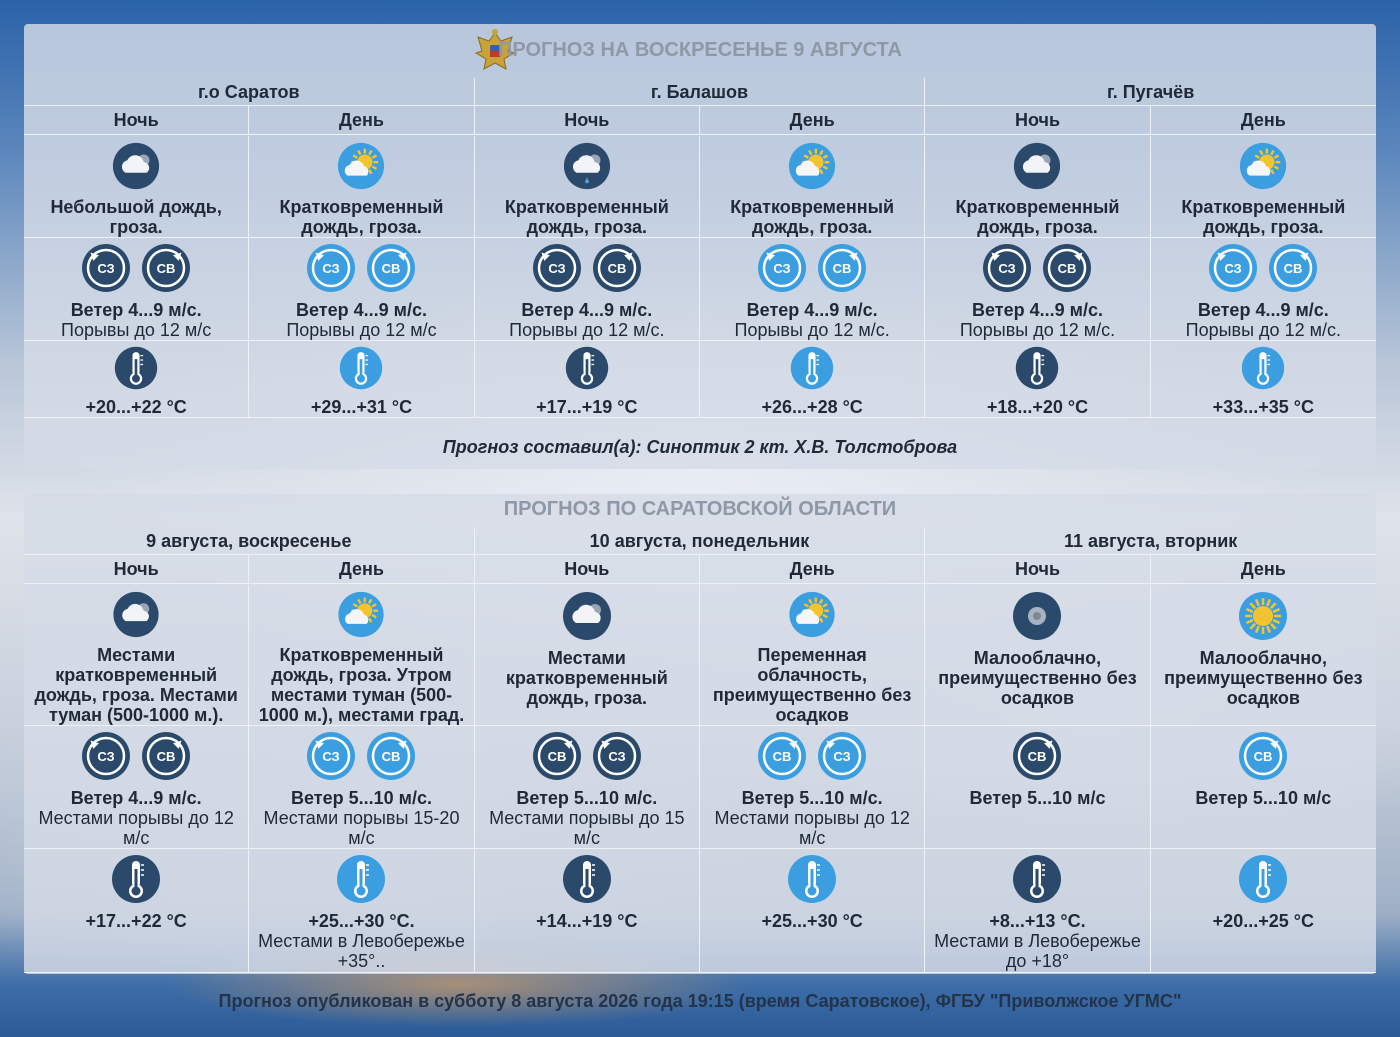 The image size is (1400, 1037). What do you see at coordinates (587, 921) in the screenshot?
I see `temperature-value: +14...+19 °С` at bounding box center [587, 921].